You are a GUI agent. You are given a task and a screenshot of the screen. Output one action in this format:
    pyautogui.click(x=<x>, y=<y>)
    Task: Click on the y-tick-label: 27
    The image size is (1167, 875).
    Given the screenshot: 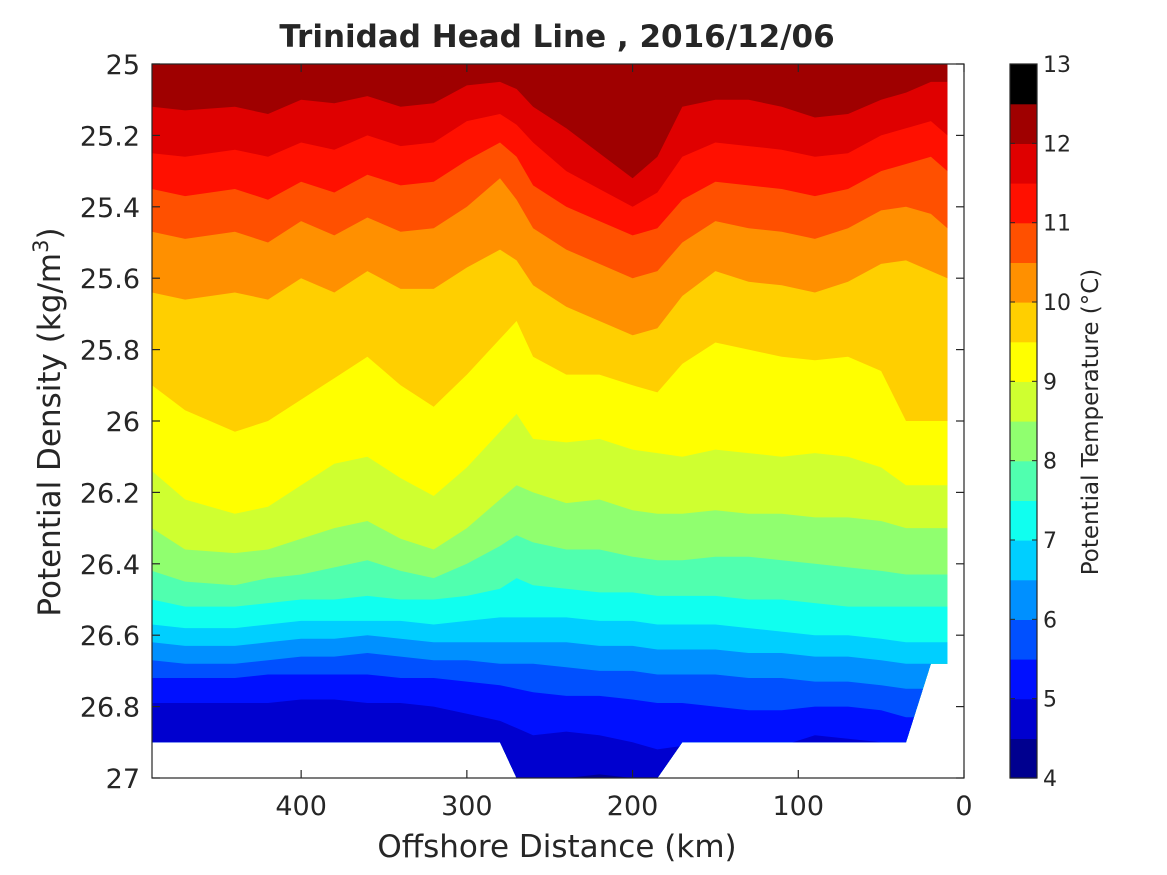 What is the action you would take?
    pyautogui.click(x=123, y=779)
    